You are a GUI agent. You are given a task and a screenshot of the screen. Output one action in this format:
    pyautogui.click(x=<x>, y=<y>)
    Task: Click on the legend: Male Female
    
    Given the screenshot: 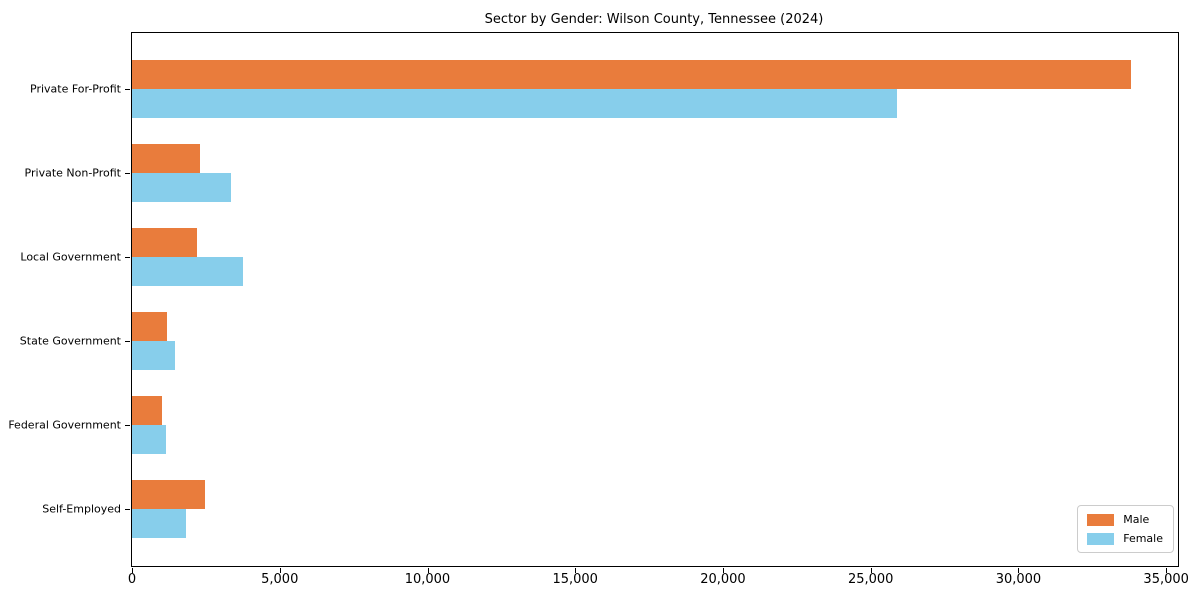 What is the action you would take?
    pyautogui.click(x=1125, y=529)
    